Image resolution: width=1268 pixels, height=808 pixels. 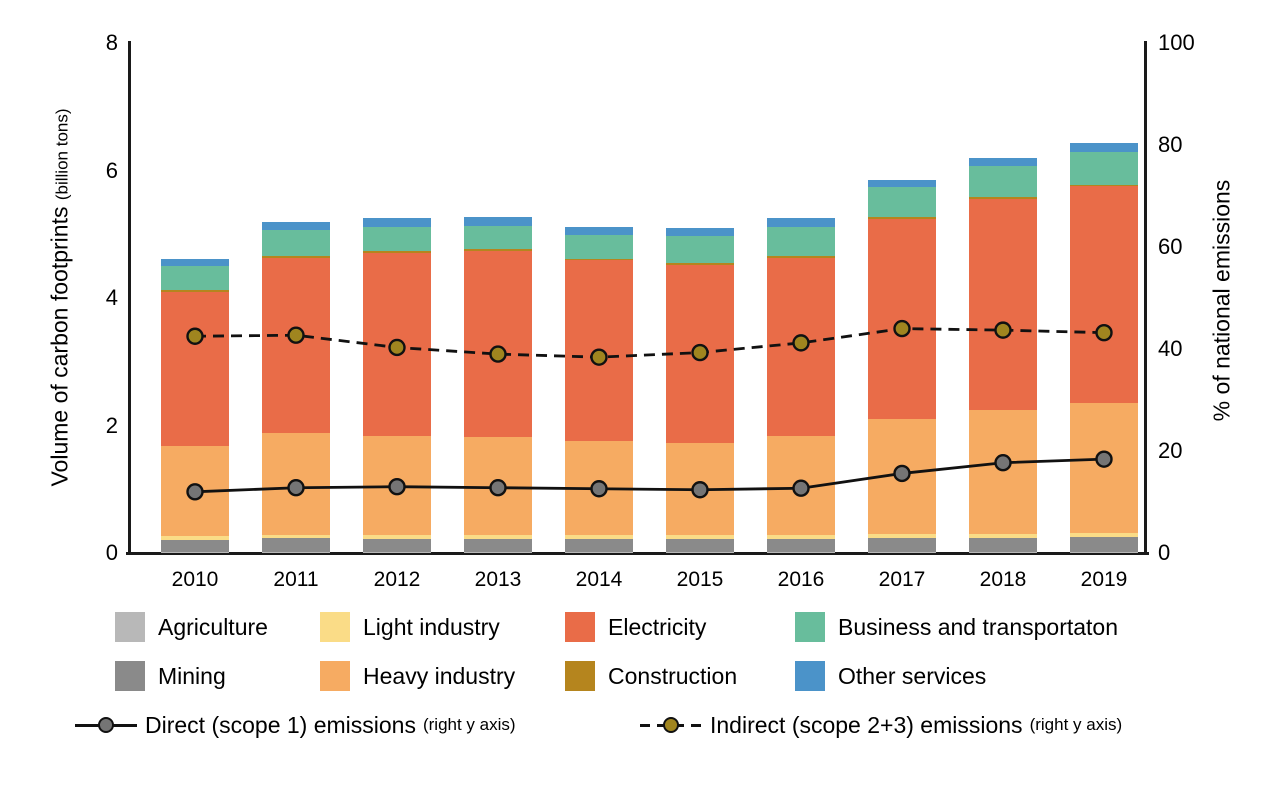 What do you see at coordinates (866, 724) in the screenshot?
I see `legend-label-indirect-scope-2-3-emissions: Indirect (scope 2+3) emissions` at bounding box center [866, 724].